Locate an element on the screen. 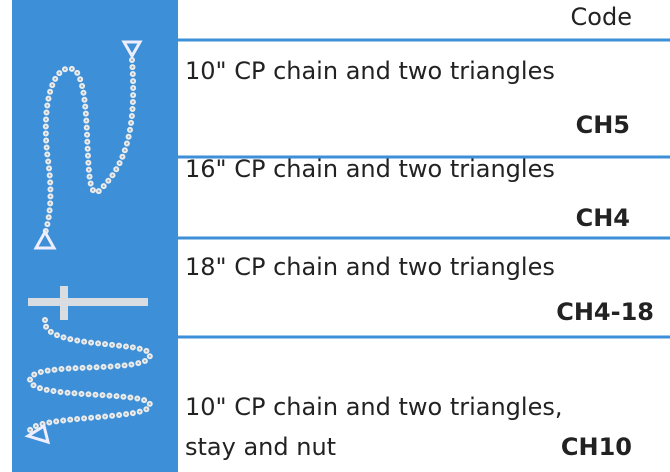  product-code: CH4-18 is located at coordinates (605, 312).